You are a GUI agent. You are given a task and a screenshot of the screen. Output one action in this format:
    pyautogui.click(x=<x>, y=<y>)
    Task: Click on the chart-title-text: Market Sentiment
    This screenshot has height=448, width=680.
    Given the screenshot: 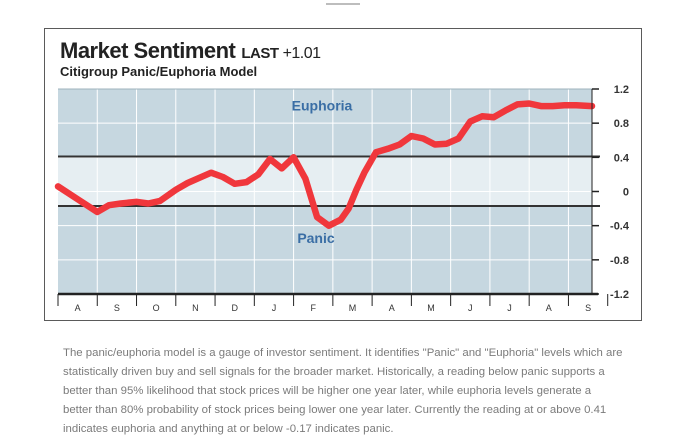 What is the action you would take?
    pyautogui.click(x=148, y=50)
    